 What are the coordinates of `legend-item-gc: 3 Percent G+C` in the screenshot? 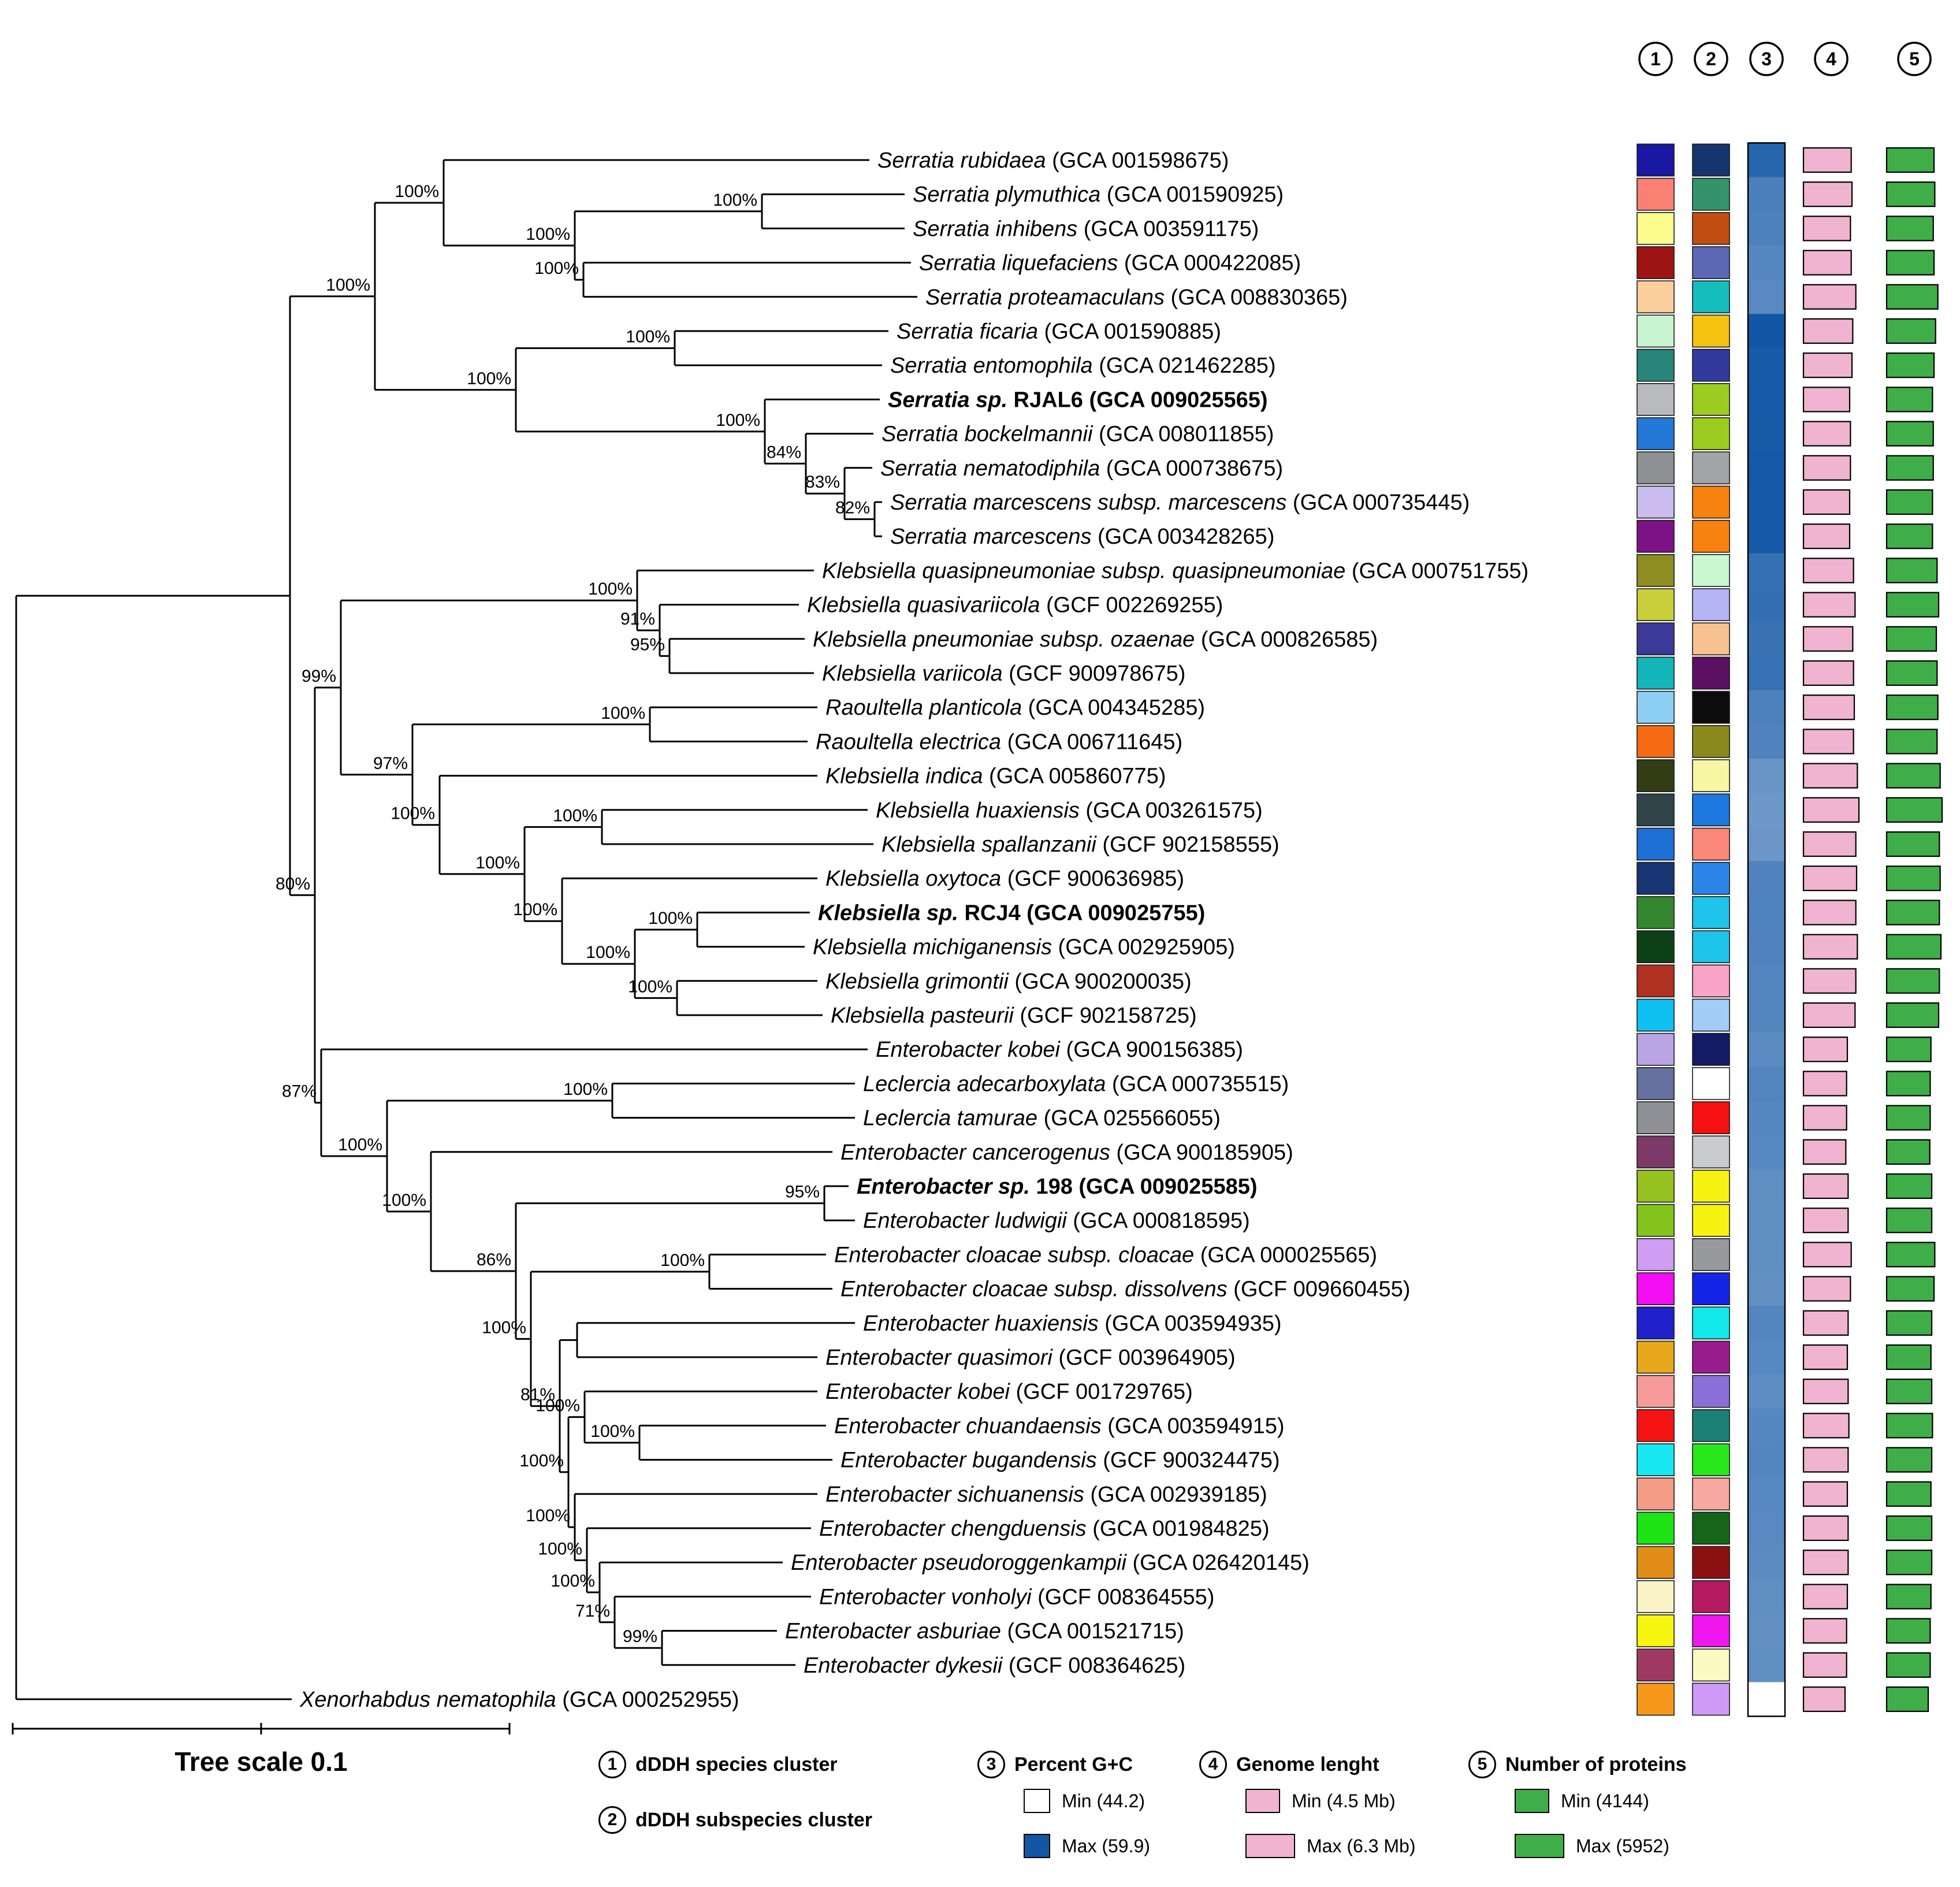 It's located at (1055, 1764).